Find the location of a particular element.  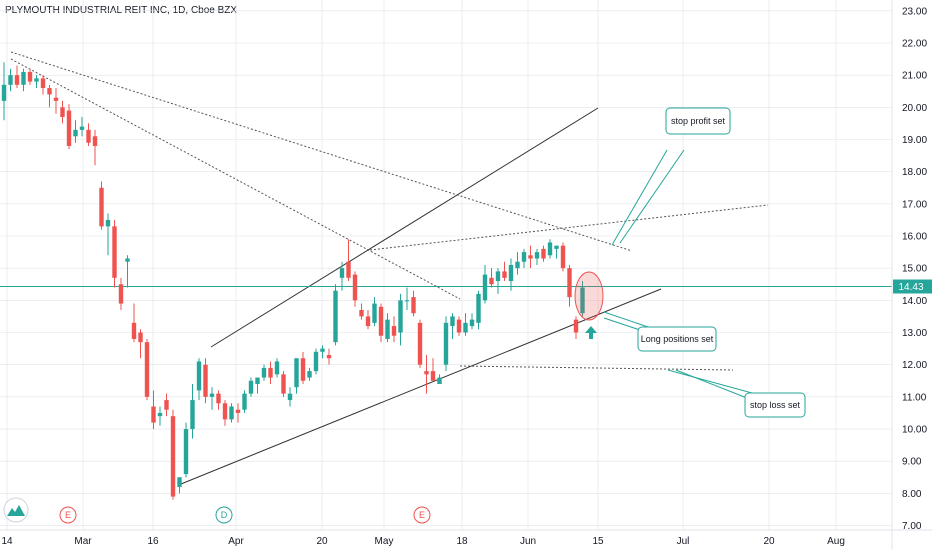

support-dotted-line is located at coordinates (596, 368).